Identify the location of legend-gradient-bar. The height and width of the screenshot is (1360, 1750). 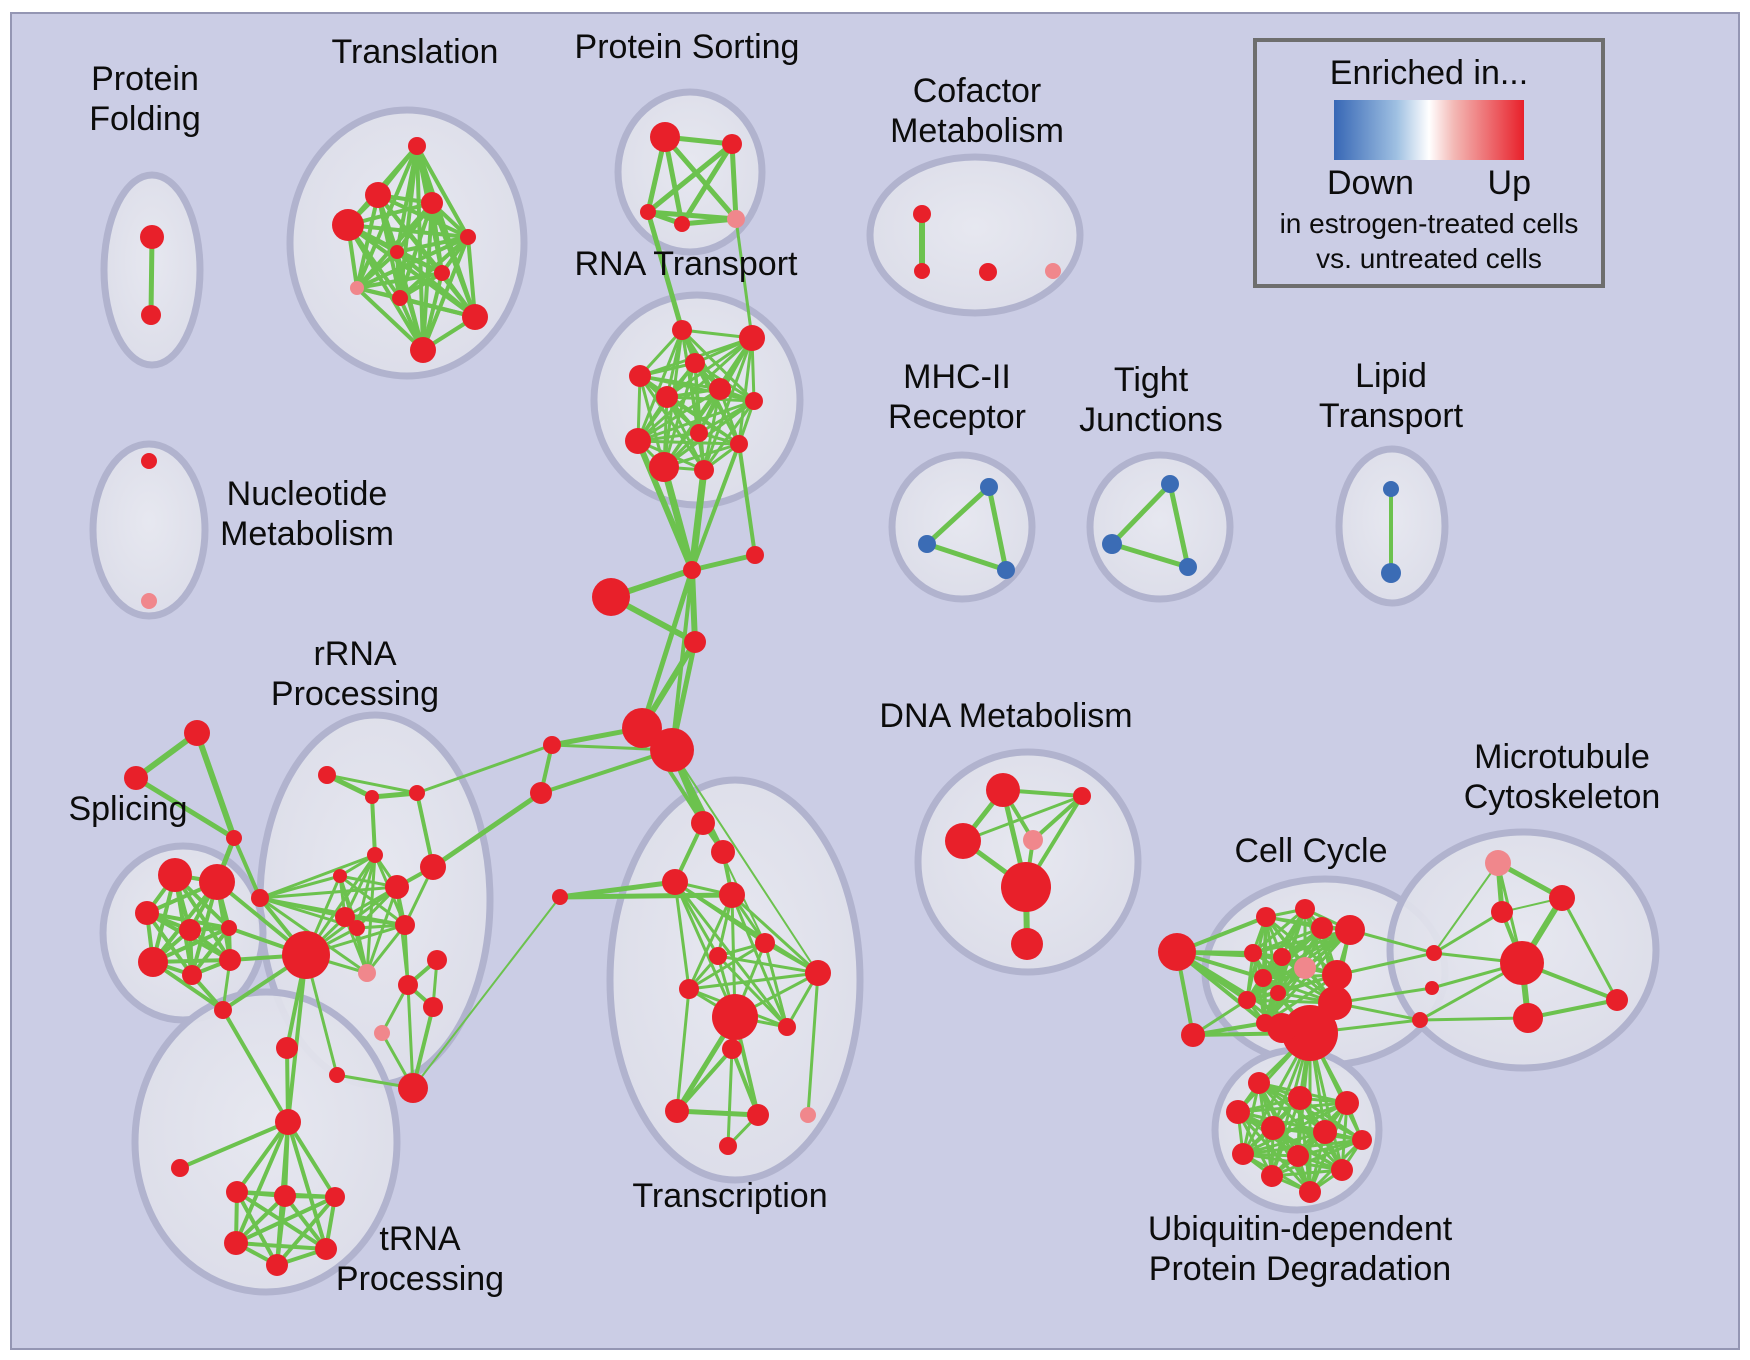
(1429, 130).